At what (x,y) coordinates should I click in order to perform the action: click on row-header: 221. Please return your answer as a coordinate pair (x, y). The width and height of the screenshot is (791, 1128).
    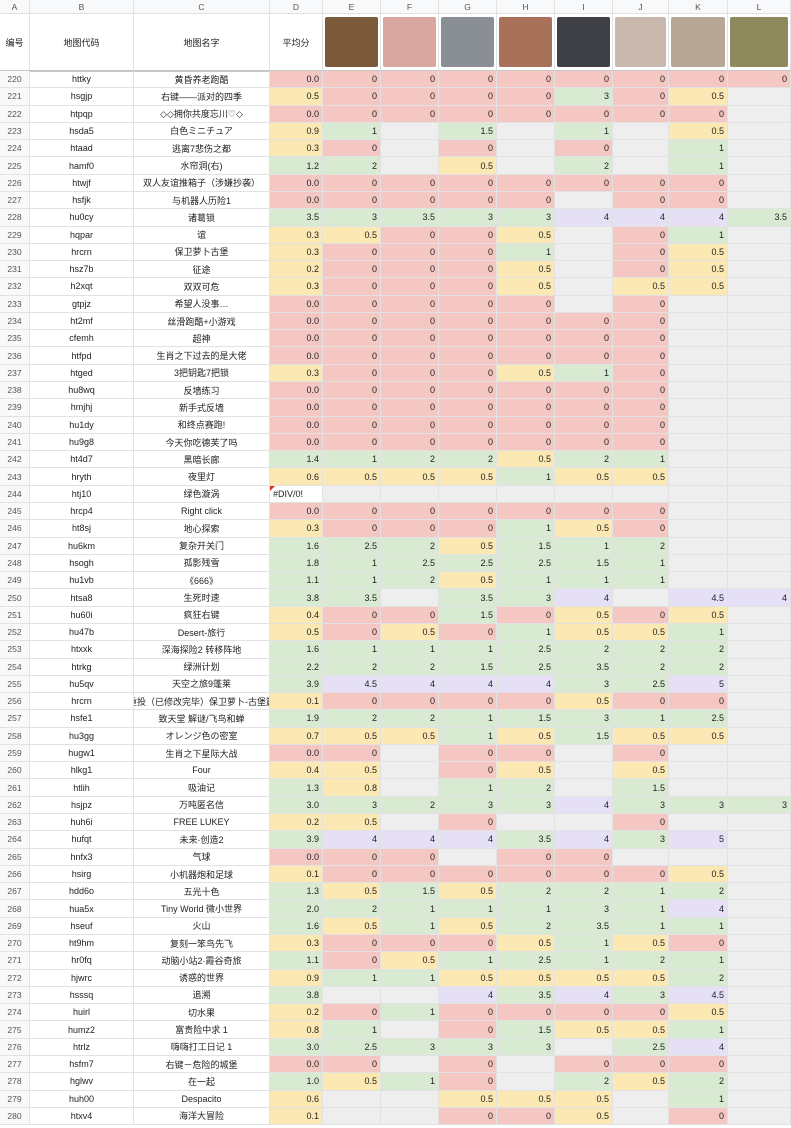
    Looking at the image, I should click on (15, 97).